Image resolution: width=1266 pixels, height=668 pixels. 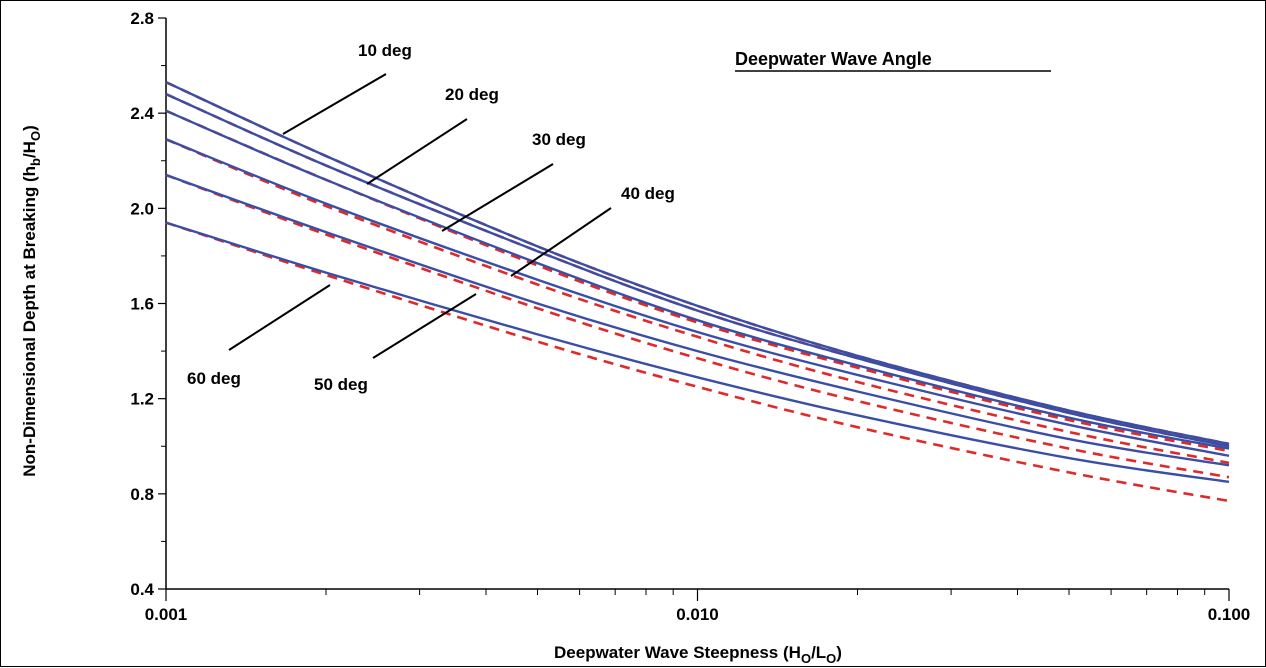 I want to click on annotation-30-deg: 30 deg, so click(x=559, y=139).